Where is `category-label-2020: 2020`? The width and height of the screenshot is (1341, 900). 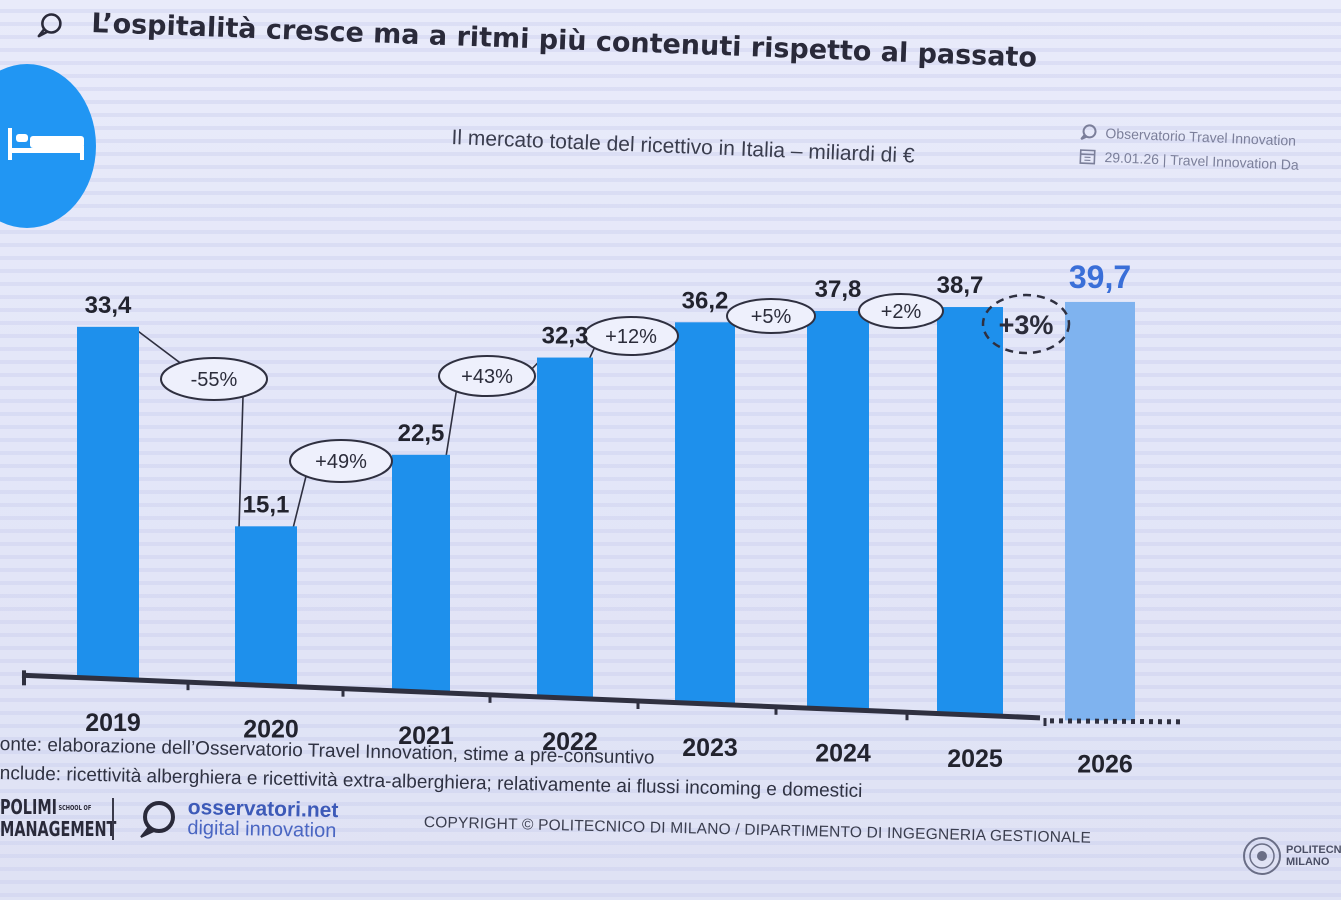
category-label-2020: 2020 is located at coordinates (271, 729).